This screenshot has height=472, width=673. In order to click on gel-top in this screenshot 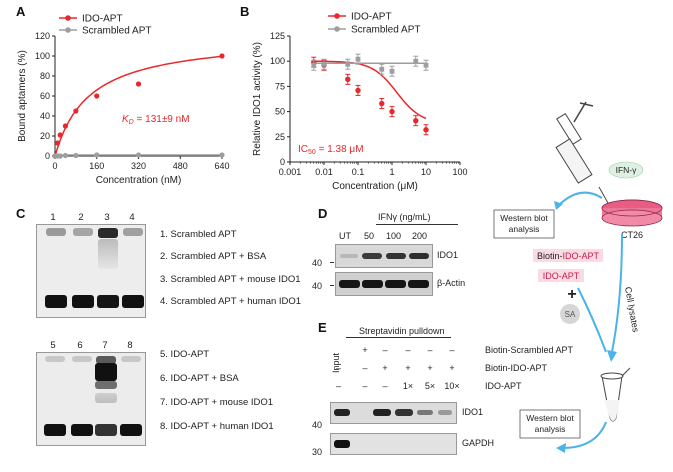, I will do `click(91, 271)`.